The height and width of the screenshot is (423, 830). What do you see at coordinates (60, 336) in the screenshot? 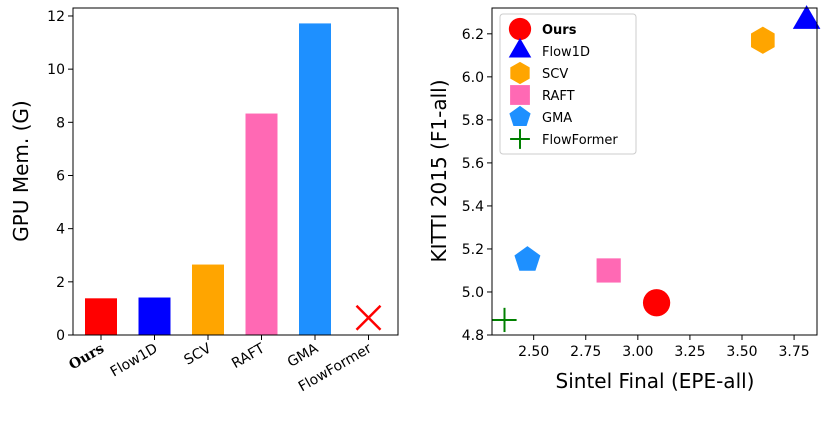
I see `bar-y-tick-label: 0` at bounding box center [60, 336].